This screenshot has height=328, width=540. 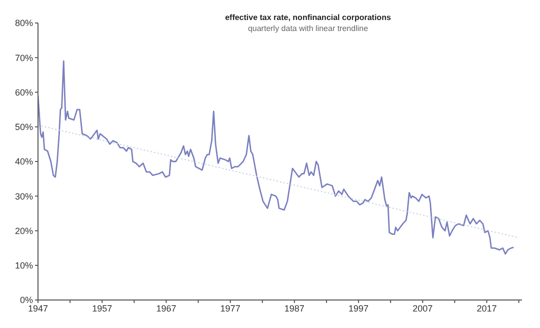 What do you see at coordinates (23, 161) in the screenshot?
I see `y-tick-label: 40%` at bounding box center [23, 161].